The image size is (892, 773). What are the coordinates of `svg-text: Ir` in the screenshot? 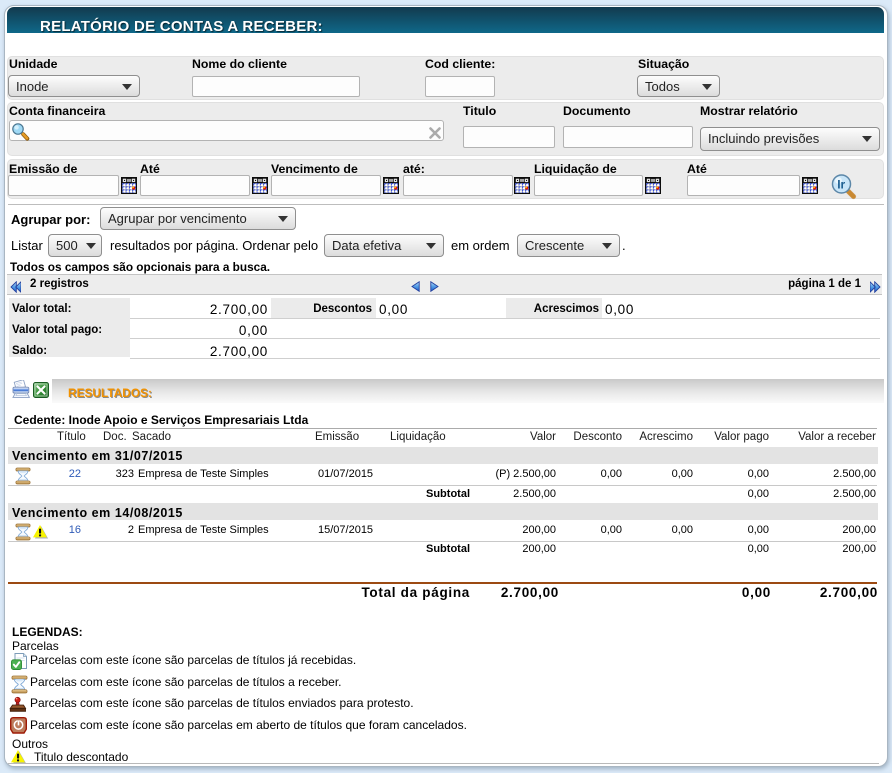 It's located at (841, 184).